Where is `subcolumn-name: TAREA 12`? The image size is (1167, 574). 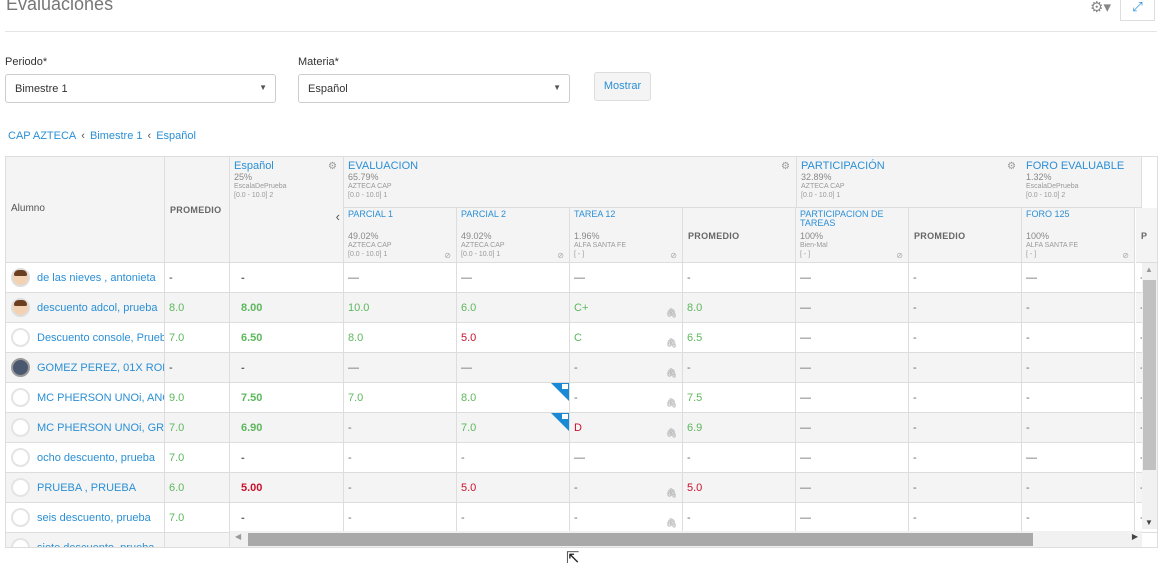
subcolumn-name: TAREA 12 is located at coordinates (595, 214).